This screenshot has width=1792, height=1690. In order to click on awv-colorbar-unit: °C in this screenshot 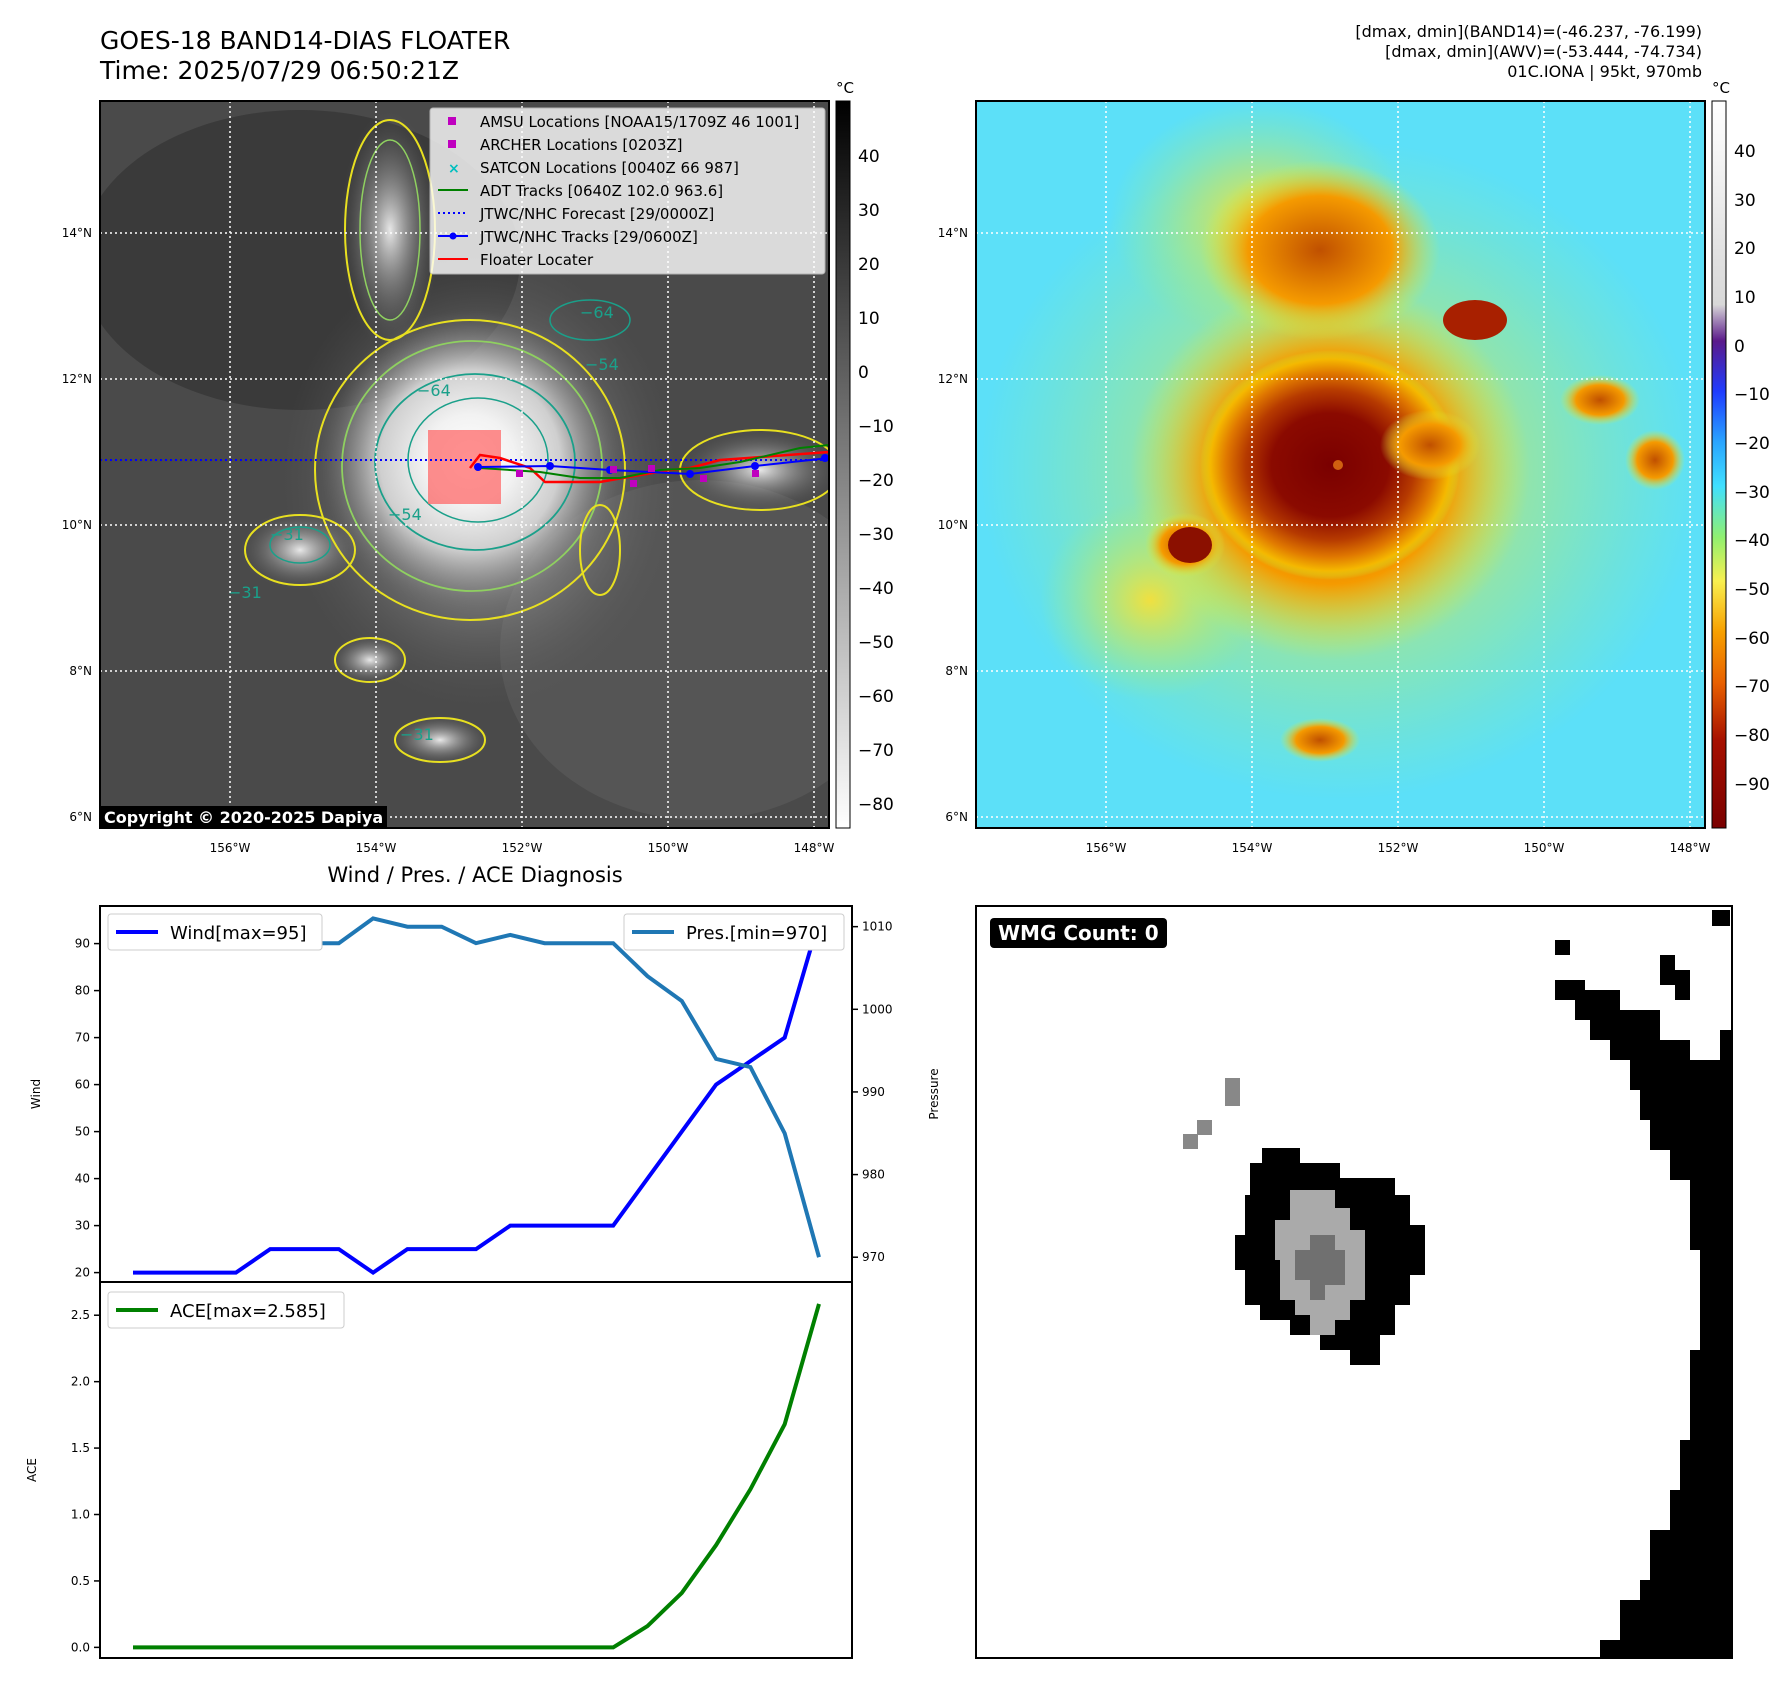, I will do `click(1721, 88)`.